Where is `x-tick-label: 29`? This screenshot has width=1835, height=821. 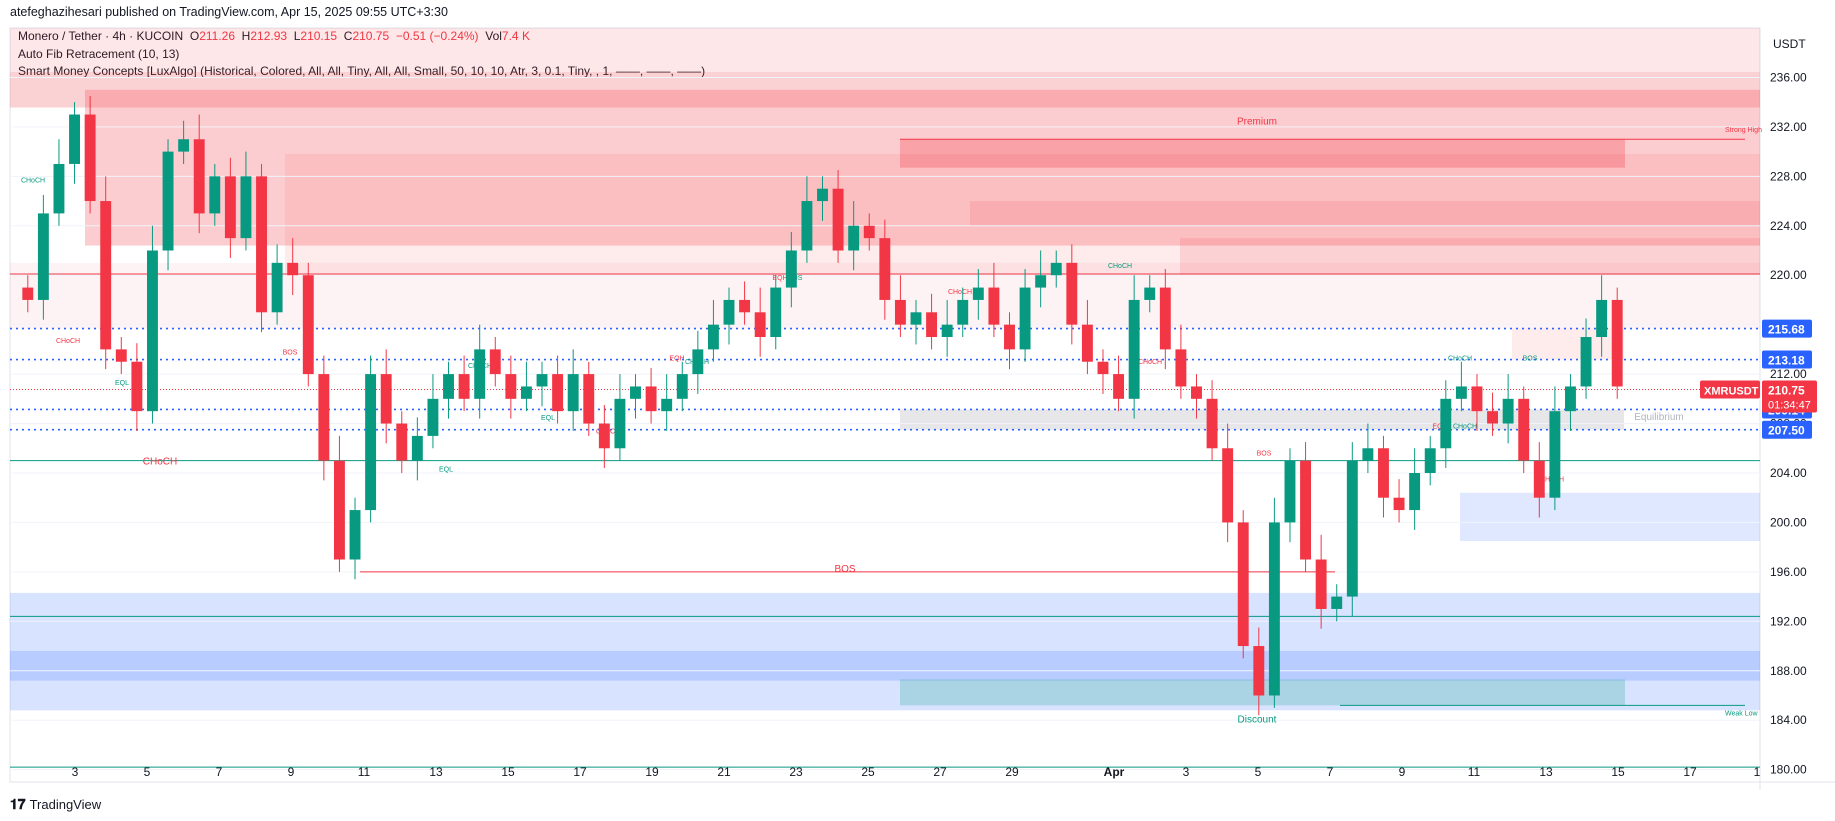 x-tick-label: 29 is located at coordinates (1012, 772).